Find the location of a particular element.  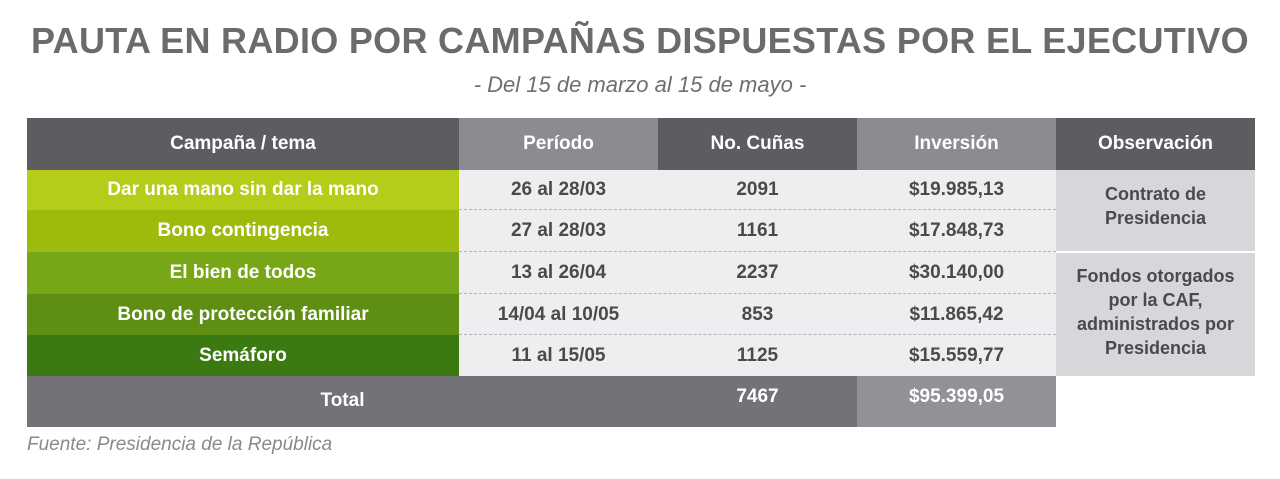

observation-cell: Contrato de Presidencia is located at coordinates (1155, 211).